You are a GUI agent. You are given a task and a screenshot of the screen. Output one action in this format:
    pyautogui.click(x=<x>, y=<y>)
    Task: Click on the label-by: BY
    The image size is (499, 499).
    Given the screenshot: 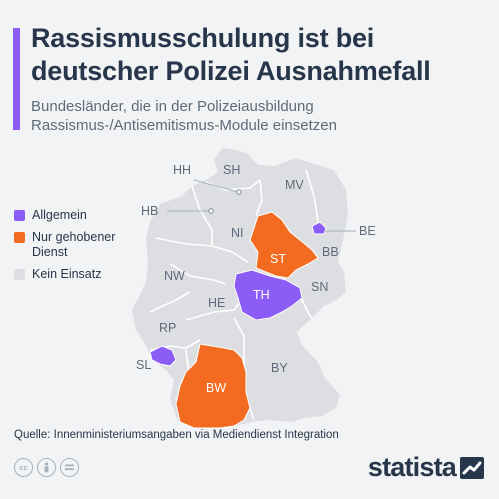 What is the action you would take?
    pyautogui.click(x=279, y=368)
    